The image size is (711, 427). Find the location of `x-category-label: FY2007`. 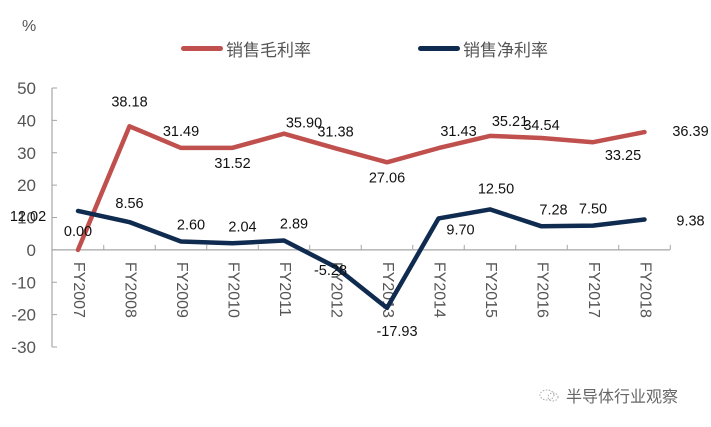

x-category-label: FY2007 is located at coordinates (78, 290).